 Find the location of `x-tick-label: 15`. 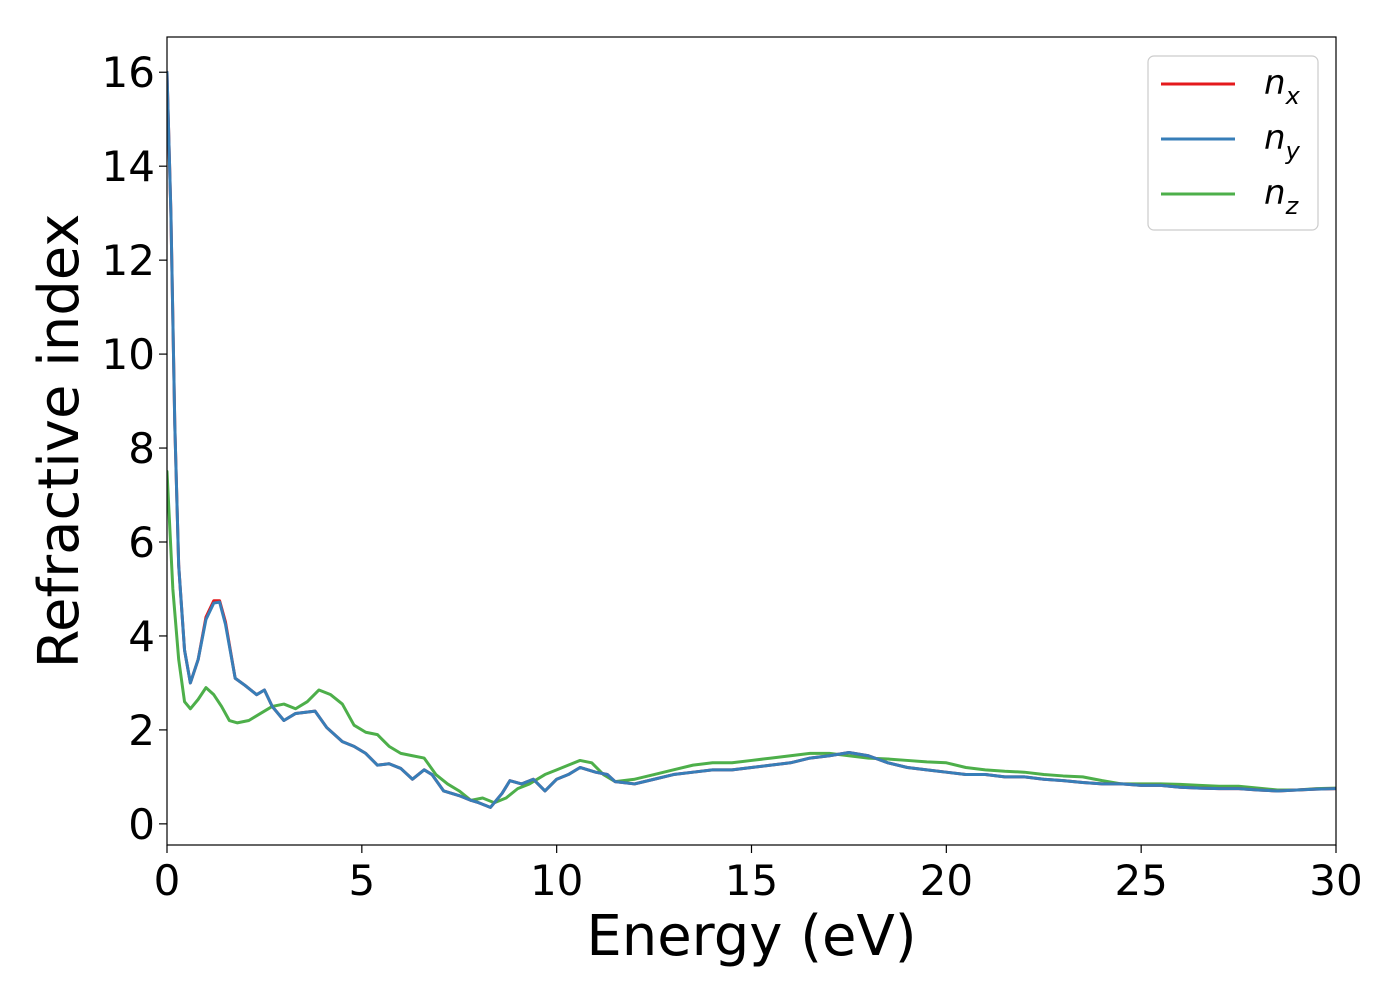

x-tick-label: 15 is located at coordinates (751, 880).